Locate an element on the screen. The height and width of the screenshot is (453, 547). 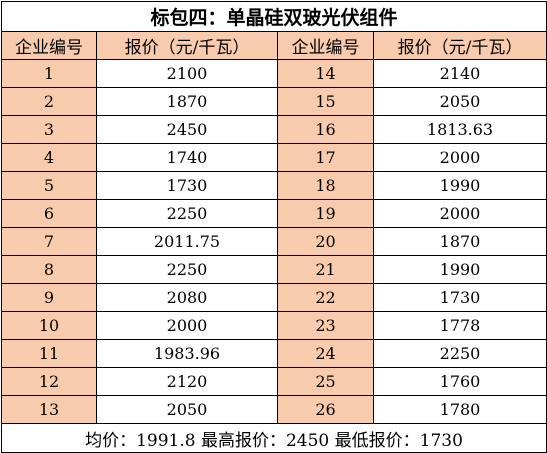
header-price-right: 报价（元/千瓦） is located at coordinates (459, 45).